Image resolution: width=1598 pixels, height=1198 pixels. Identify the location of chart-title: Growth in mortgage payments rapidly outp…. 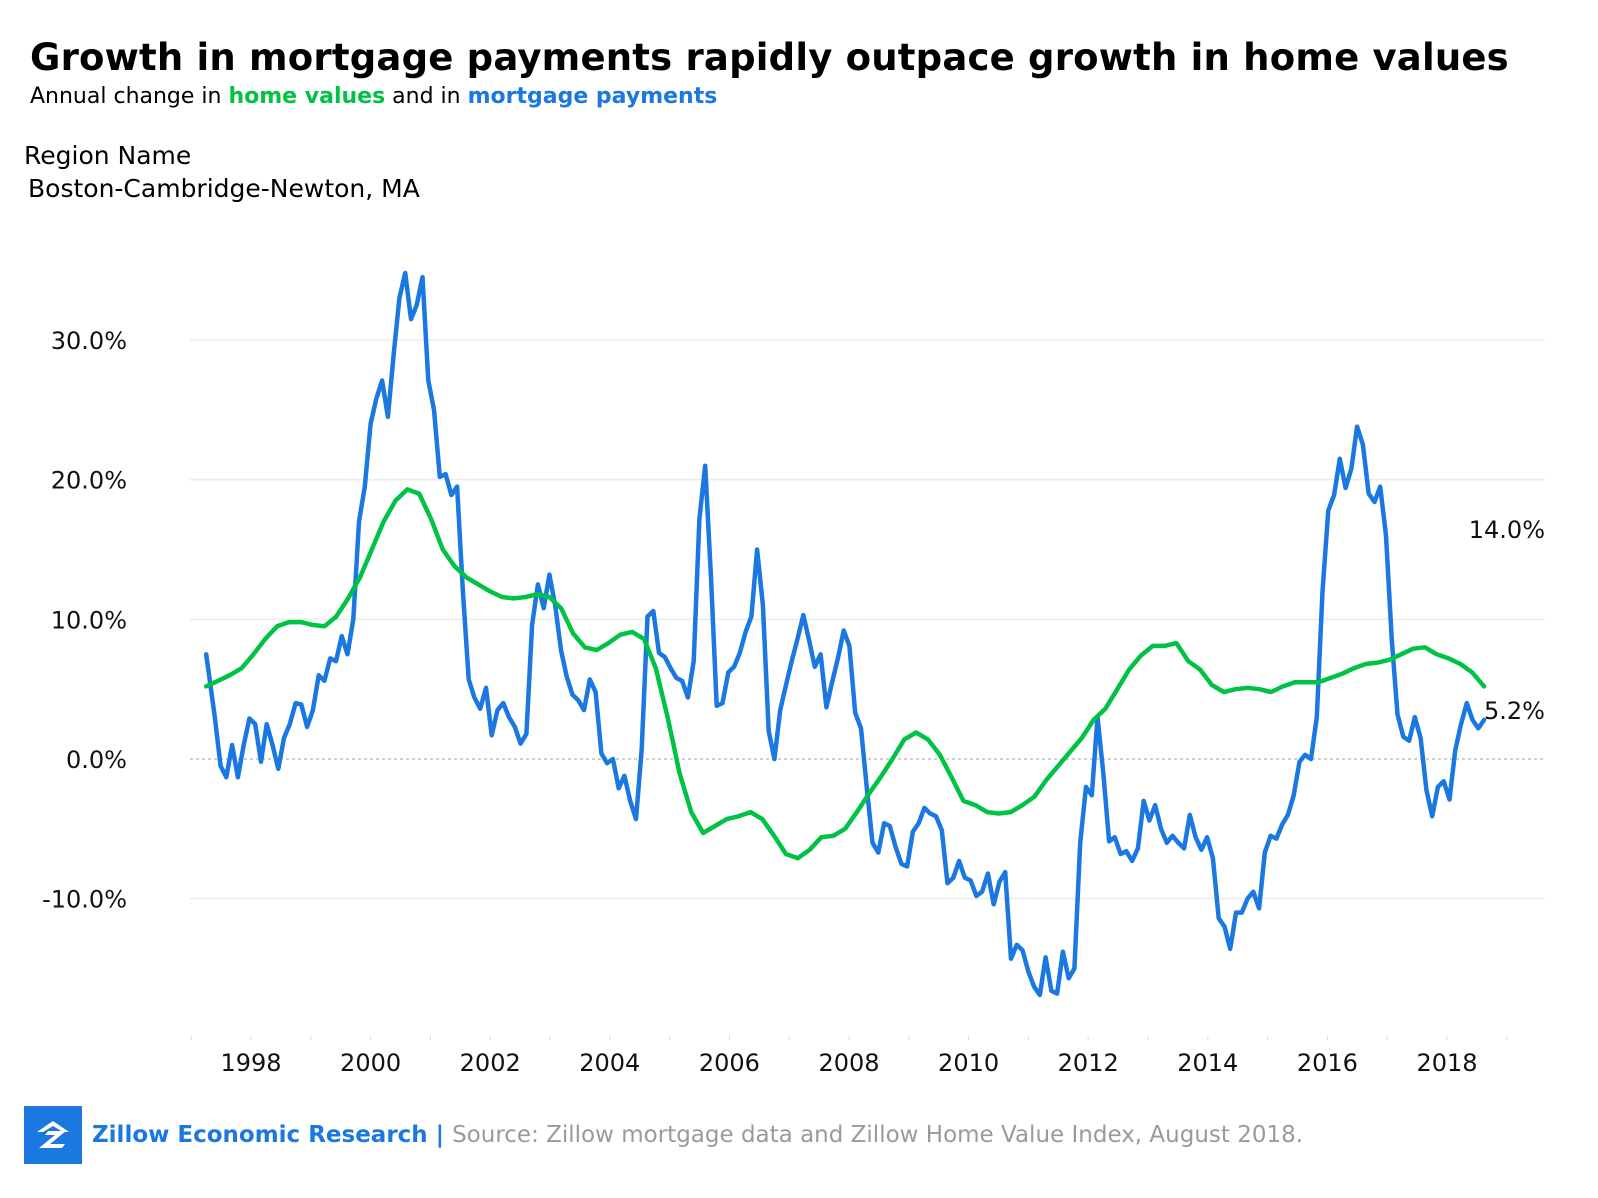
(769, 57).